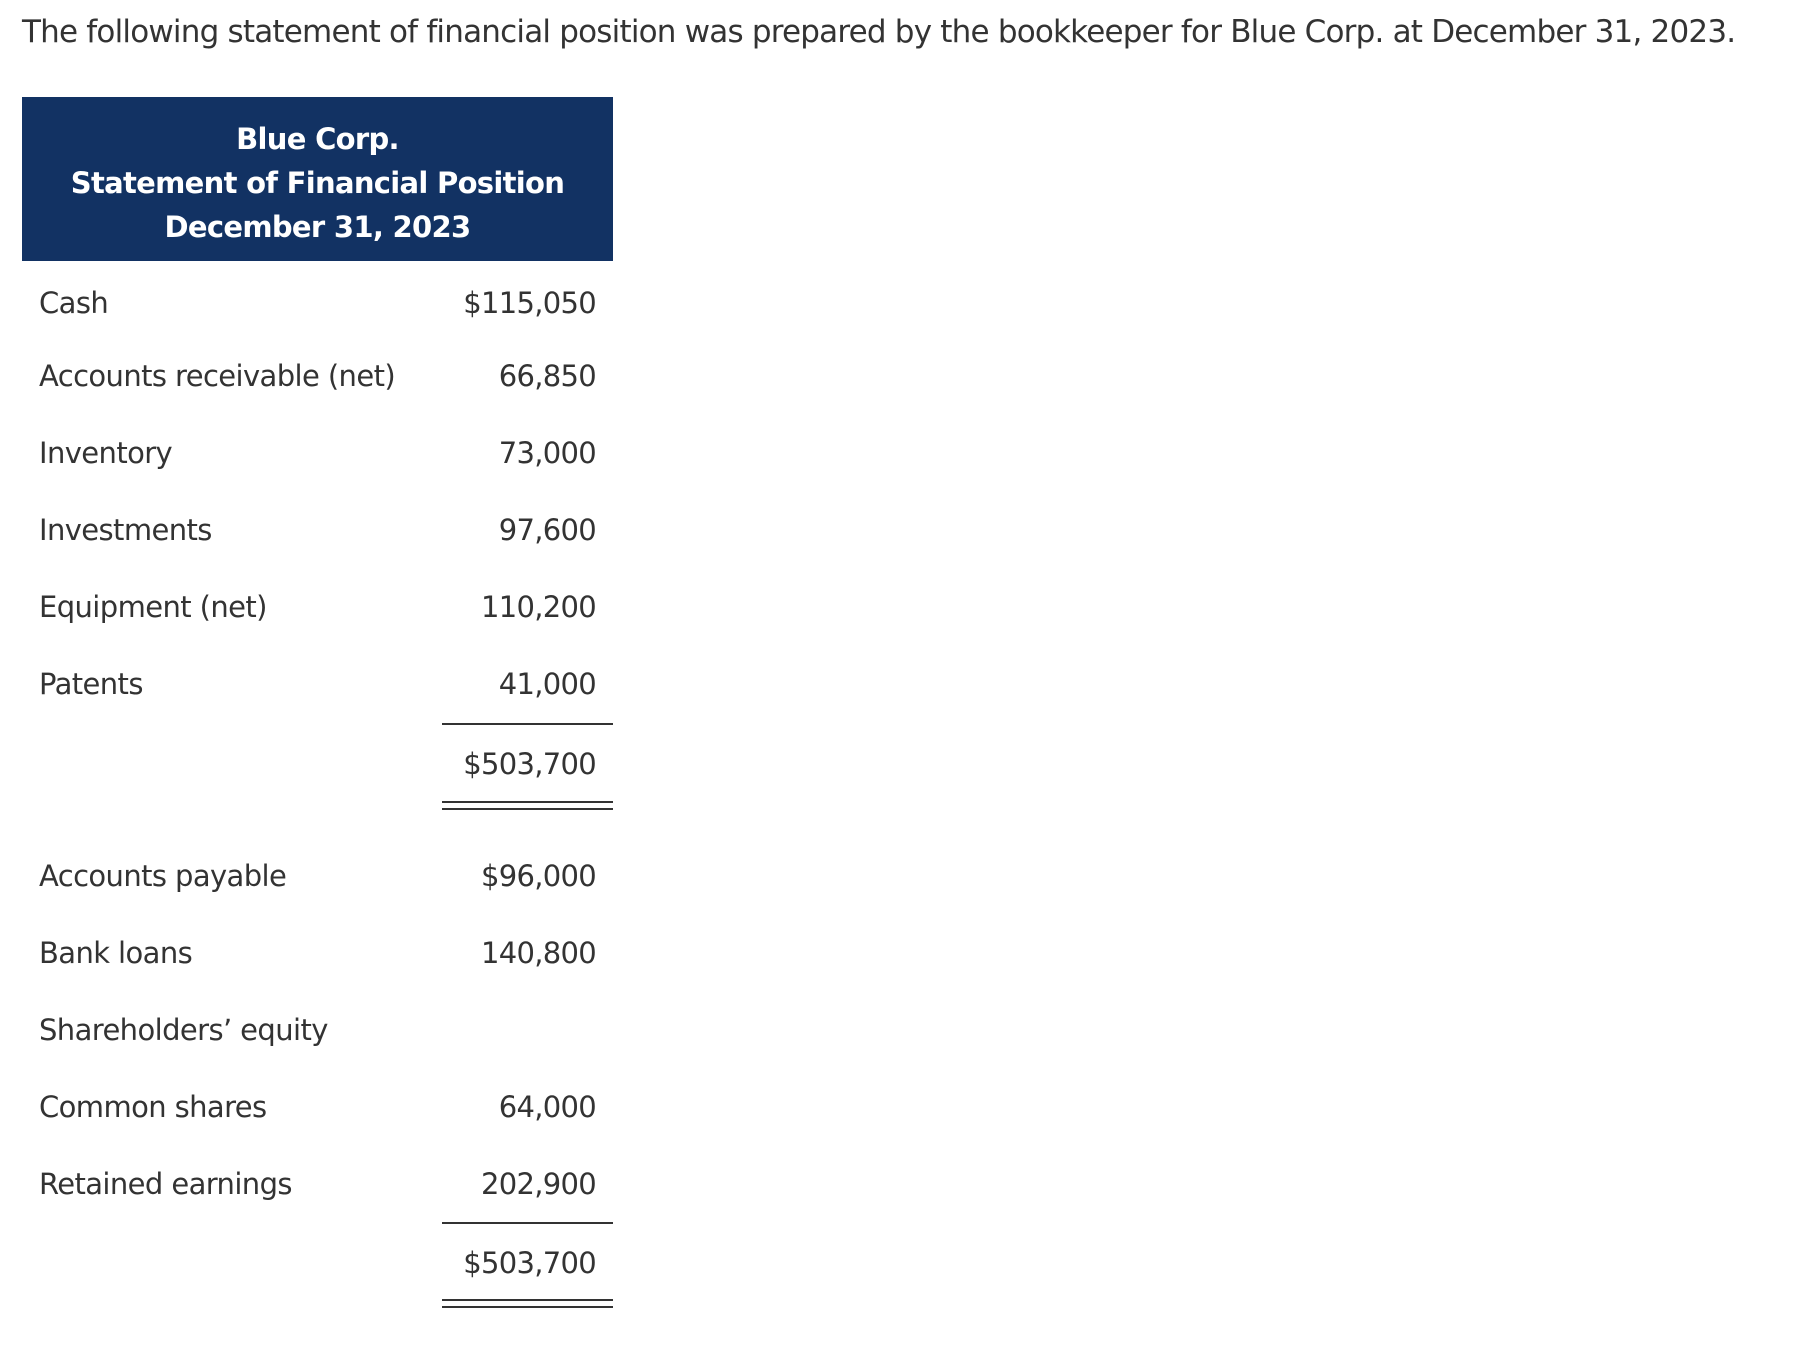 This screenshot has height=1348, width=1814. I want to click on row-equipment: Equipment (net) 110,200, so click(317, 607).